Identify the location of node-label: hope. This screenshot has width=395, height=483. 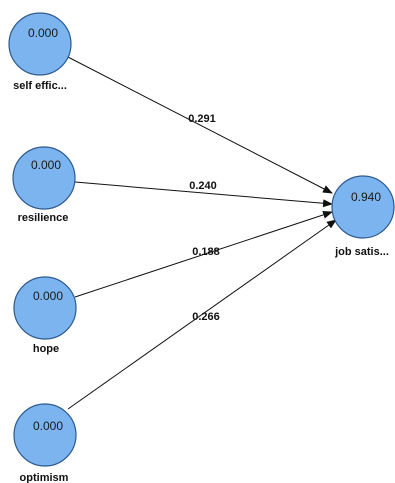
(46, 349).